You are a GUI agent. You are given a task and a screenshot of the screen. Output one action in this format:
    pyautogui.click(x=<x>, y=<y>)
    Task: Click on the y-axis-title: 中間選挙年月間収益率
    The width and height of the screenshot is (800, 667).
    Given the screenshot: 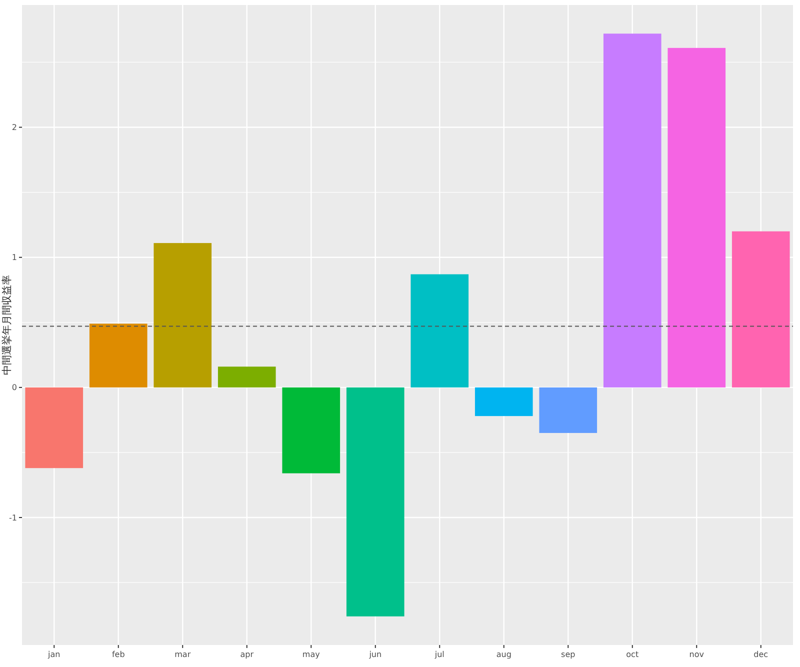 What is the action you would take?
    pyautogui.click(x=7, y=325)
    